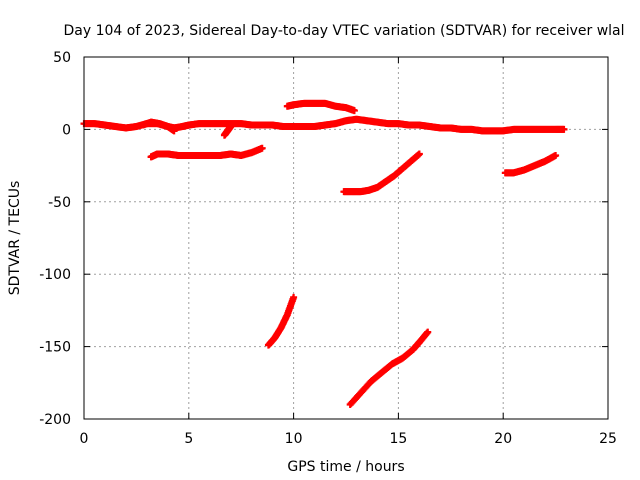 Image resolution: width=640 pixels, height=480 pixels. Describe the element at coordinates (59, 203) in the screenshot. I see `y-tick-label: -50` at that location.